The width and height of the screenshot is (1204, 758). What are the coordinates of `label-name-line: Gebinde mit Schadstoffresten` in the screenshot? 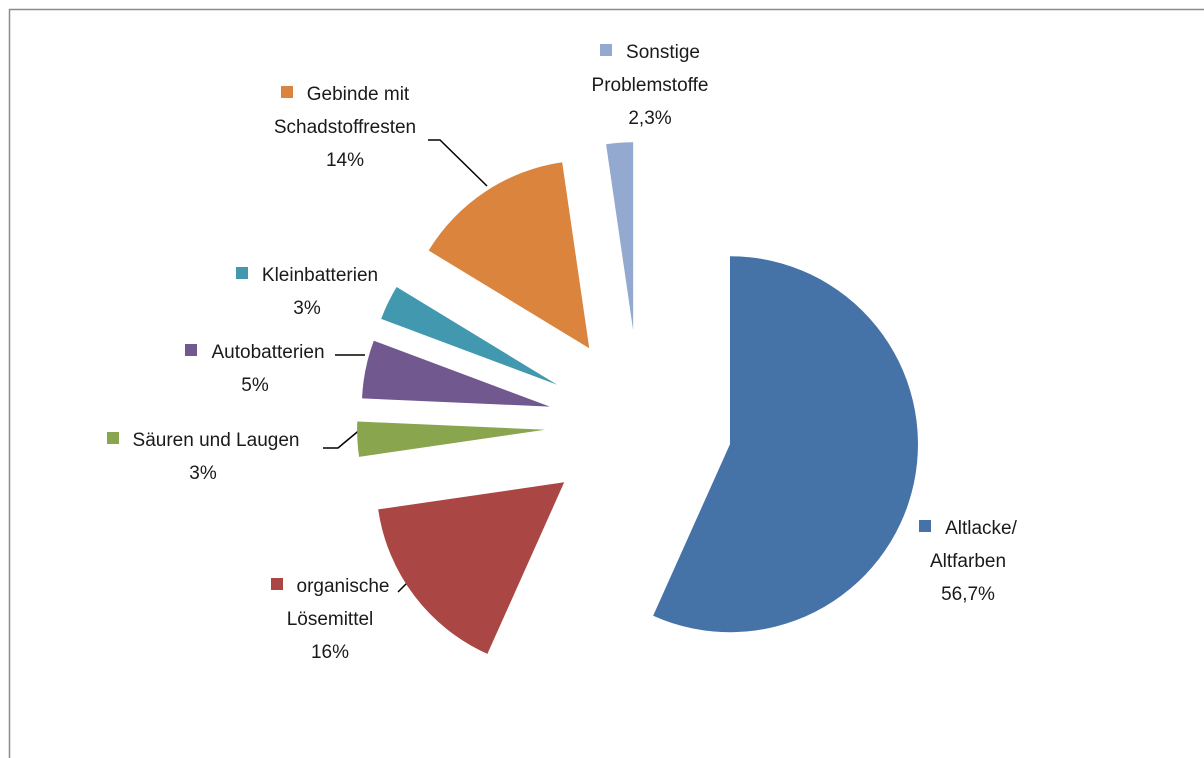 It's located at (345, 111).